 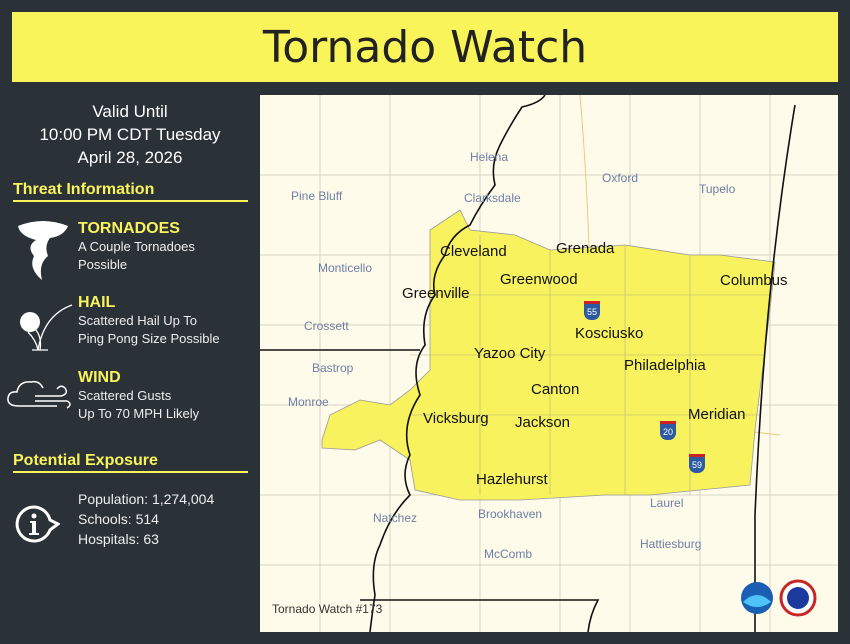 What do you see at coordinates (585, 248) in the screenshot?
I see `watch-city-label: Grenada` at bounding box center [585, 248].